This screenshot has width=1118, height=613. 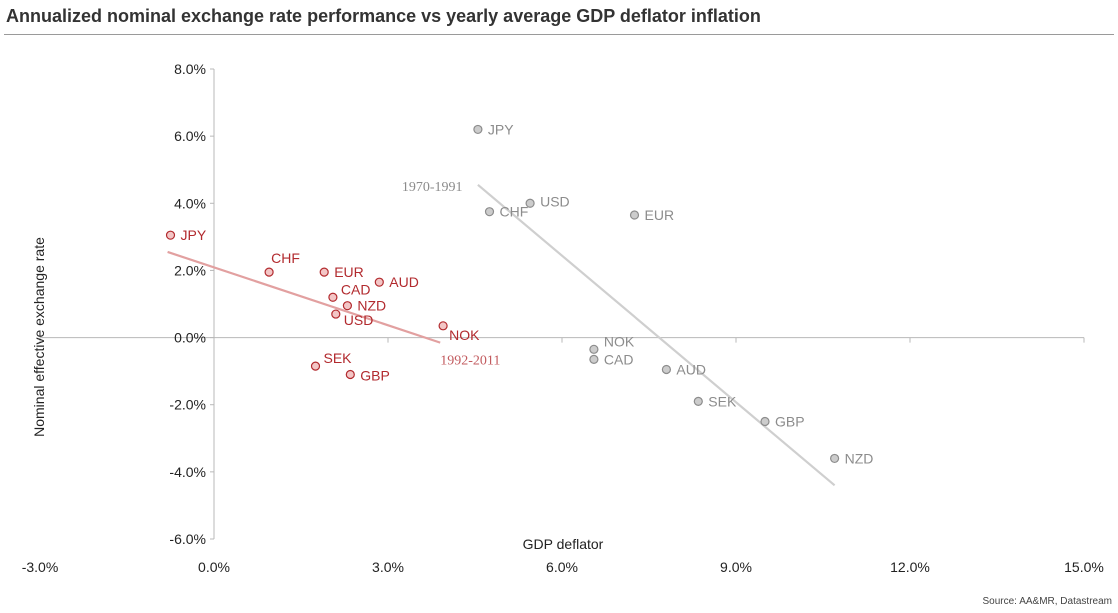 I want to click on y-tick-label: -2.0%, so click(x=187, y=405).